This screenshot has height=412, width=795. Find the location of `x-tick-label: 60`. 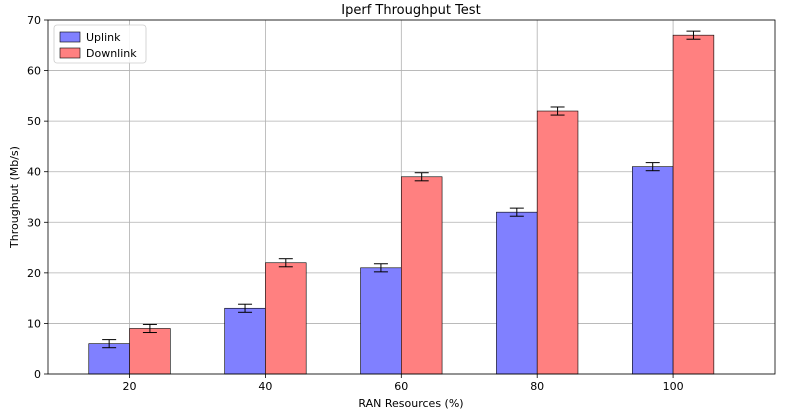

x-tick-label: 60 is located at coordinates (401, 386).